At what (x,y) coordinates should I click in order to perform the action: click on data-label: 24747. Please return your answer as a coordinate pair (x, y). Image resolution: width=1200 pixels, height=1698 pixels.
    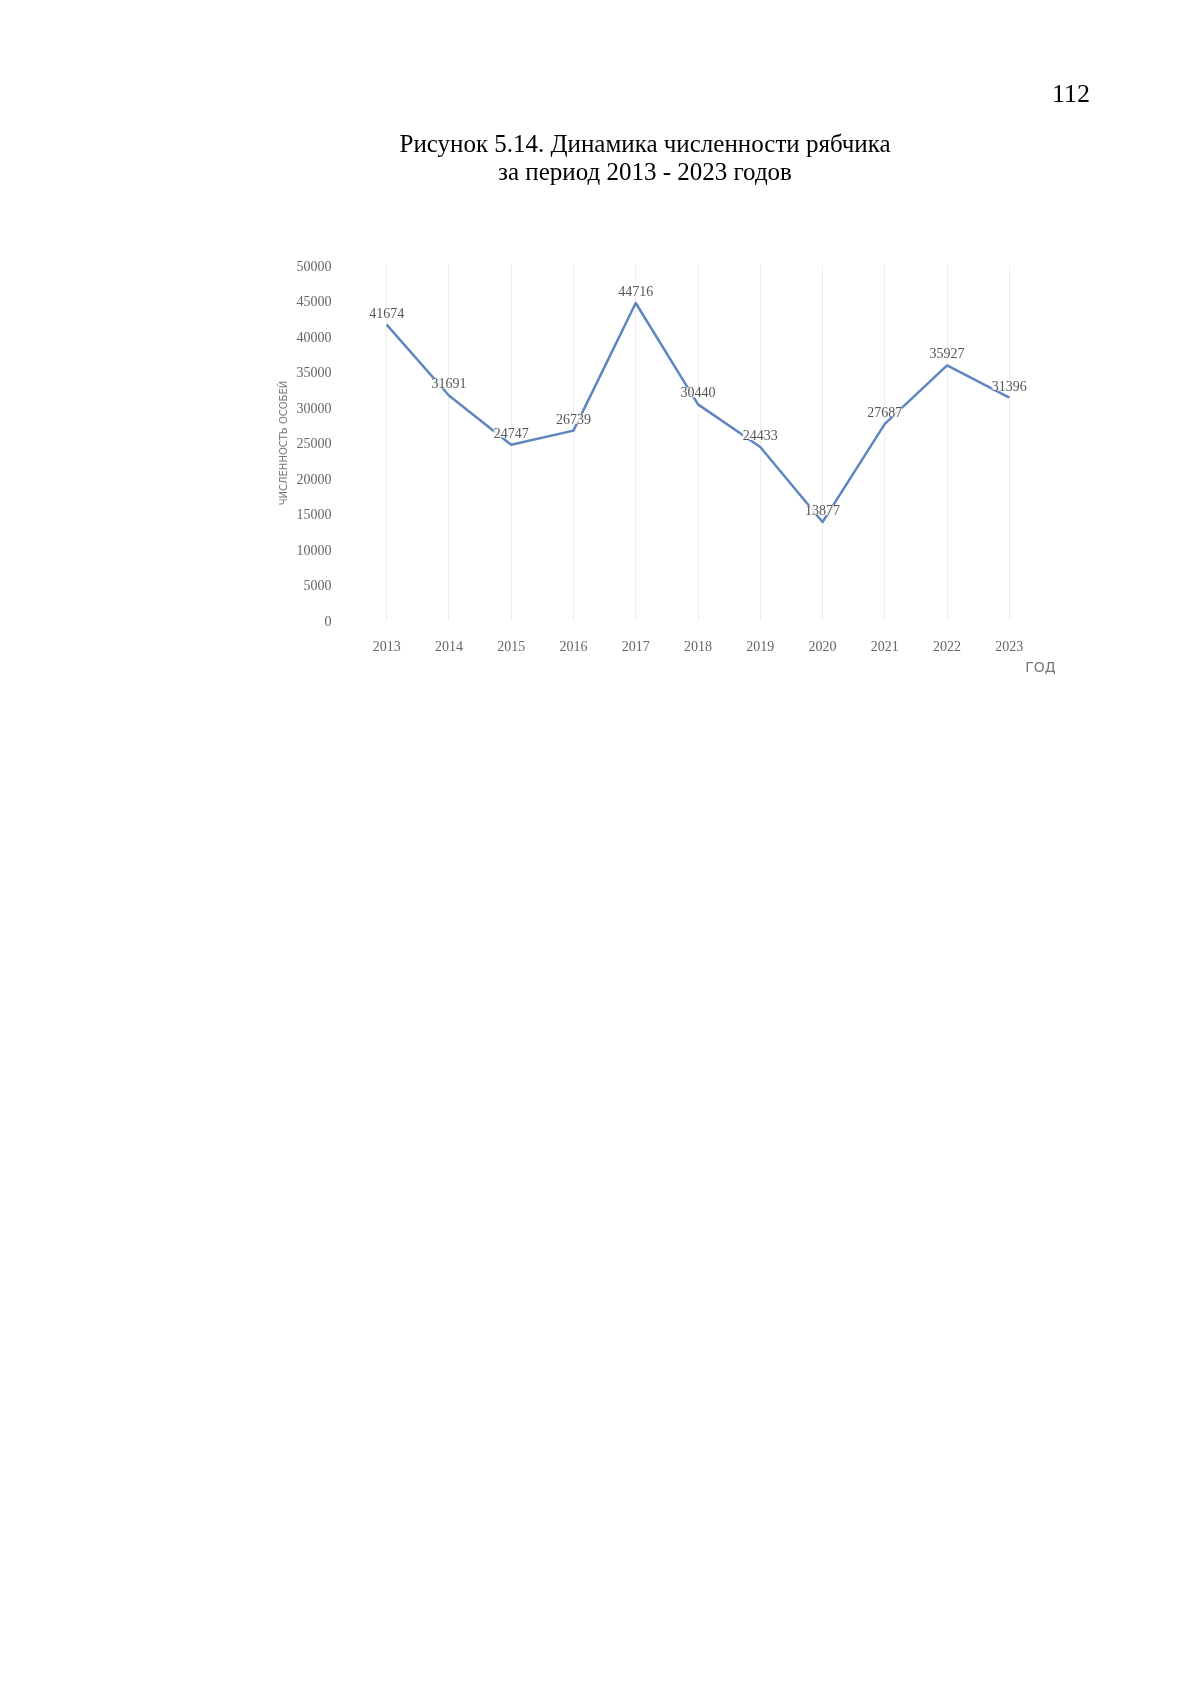
    Looking at the image, I should click on (511, 433).